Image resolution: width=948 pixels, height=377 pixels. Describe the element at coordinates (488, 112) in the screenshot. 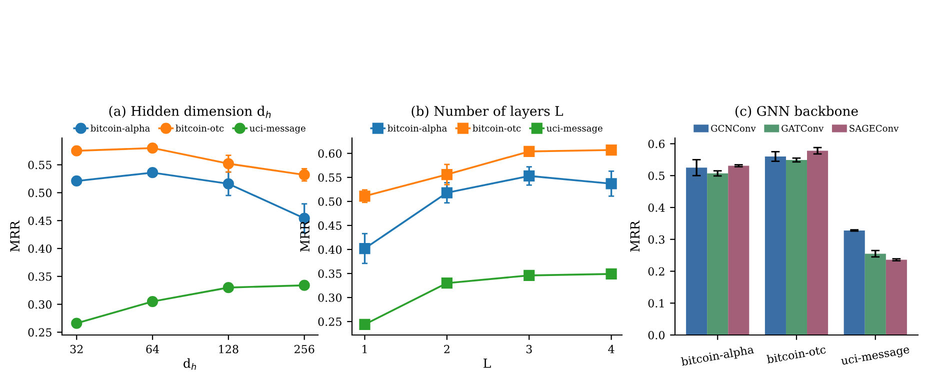

I see `chart-title: (b) Number of layers L` at that location.